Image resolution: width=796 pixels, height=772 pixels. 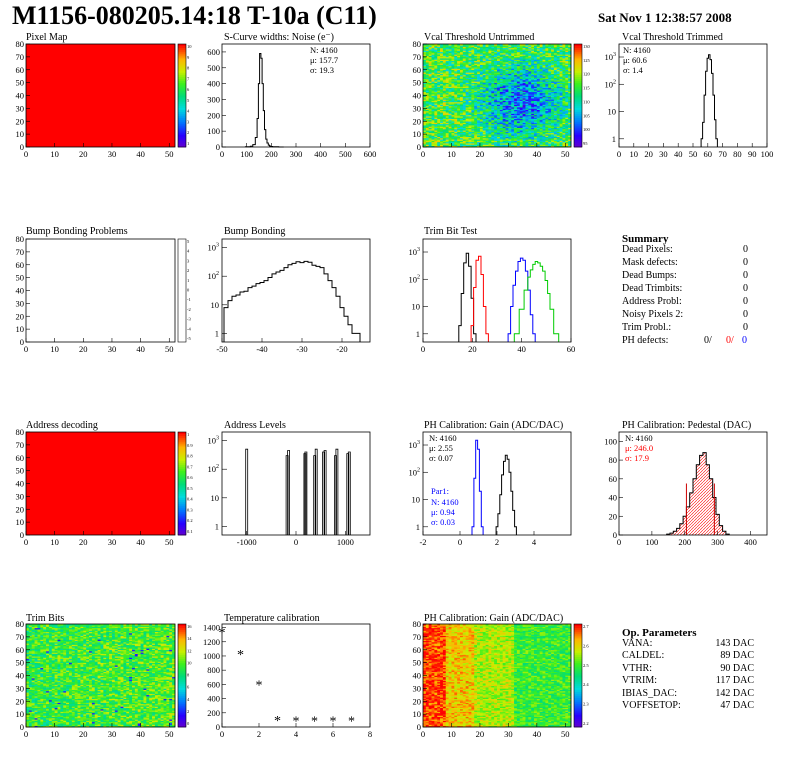 What do you see at coordinates (333, 734) in the screenshot?
I see `x-tick-label: 6` at bounding box center [333, 734].